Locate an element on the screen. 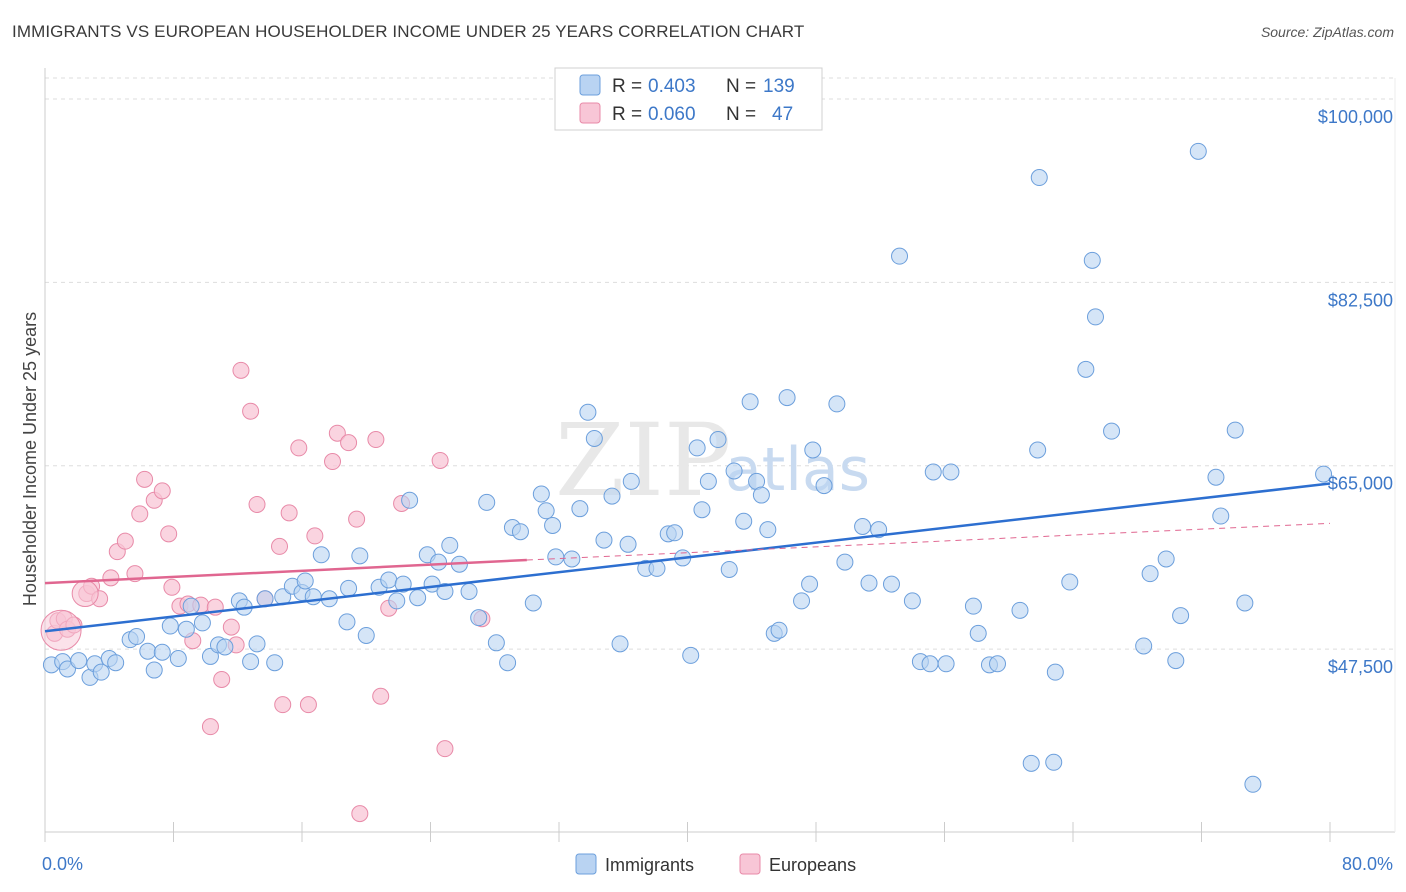 The width and height of the screenshot is (1406, 892). legend-r-label-1: R = is located at coordinates (627, 86).